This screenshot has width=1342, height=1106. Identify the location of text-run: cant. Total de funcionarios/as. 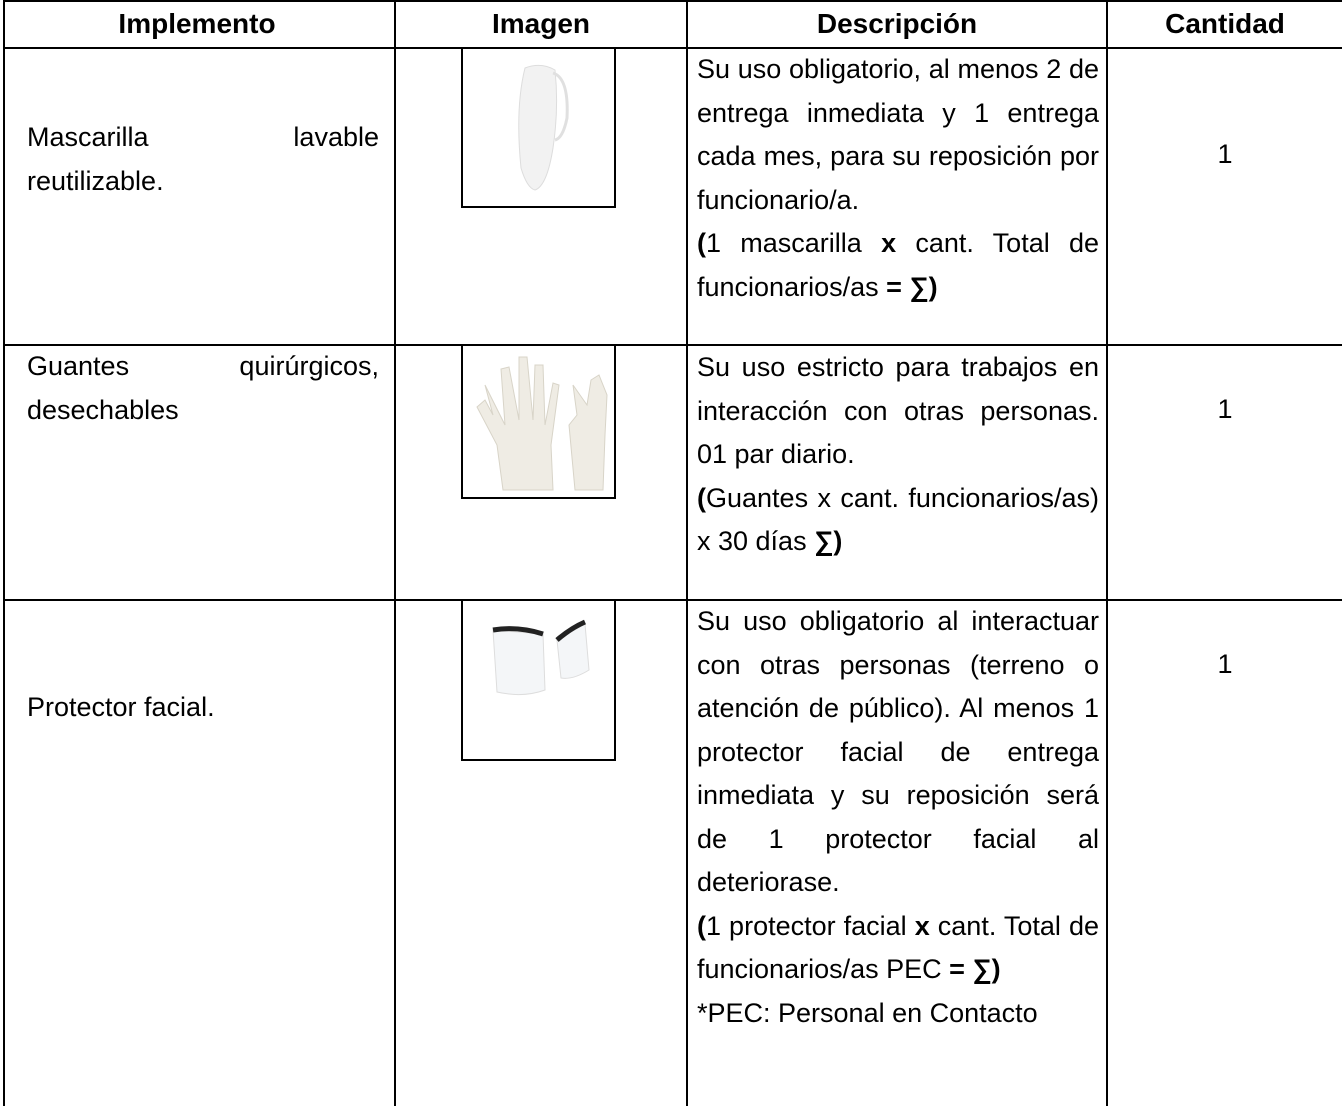
(898, 265).